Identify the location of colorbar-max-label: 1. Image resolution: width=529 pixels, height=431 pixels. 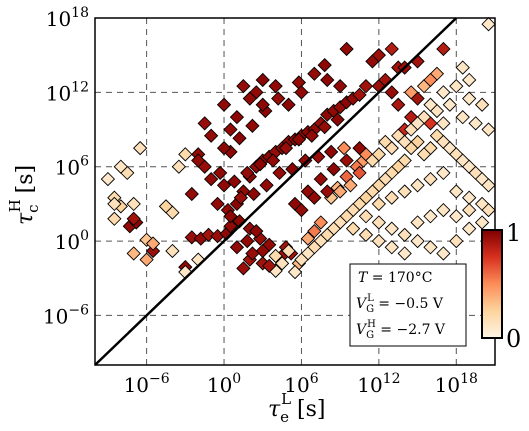
(513, 233).